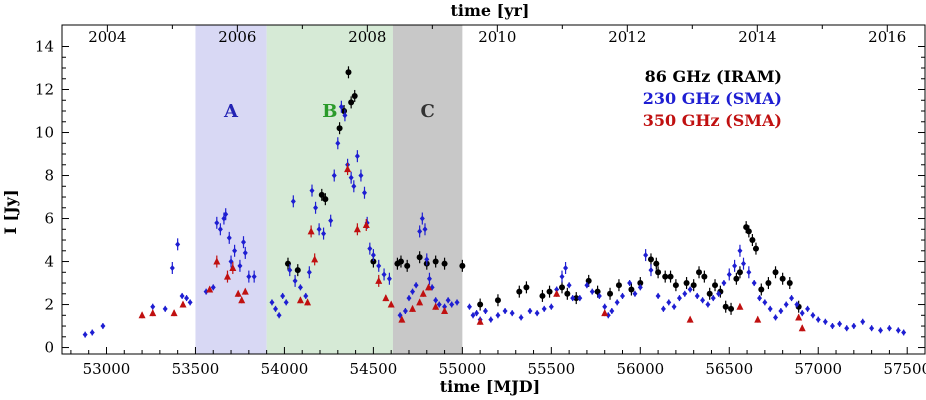  I want to click on region-label-c: C, so click(427, 111).